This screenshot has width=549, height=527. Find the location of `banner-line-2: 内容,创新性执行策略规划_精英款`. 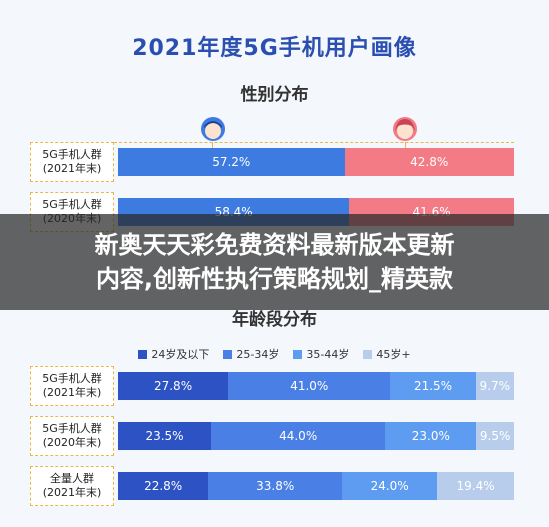

banner-line-2: 内容,创新性执行策略规划_精英款 is located at coordinates (274, 279).